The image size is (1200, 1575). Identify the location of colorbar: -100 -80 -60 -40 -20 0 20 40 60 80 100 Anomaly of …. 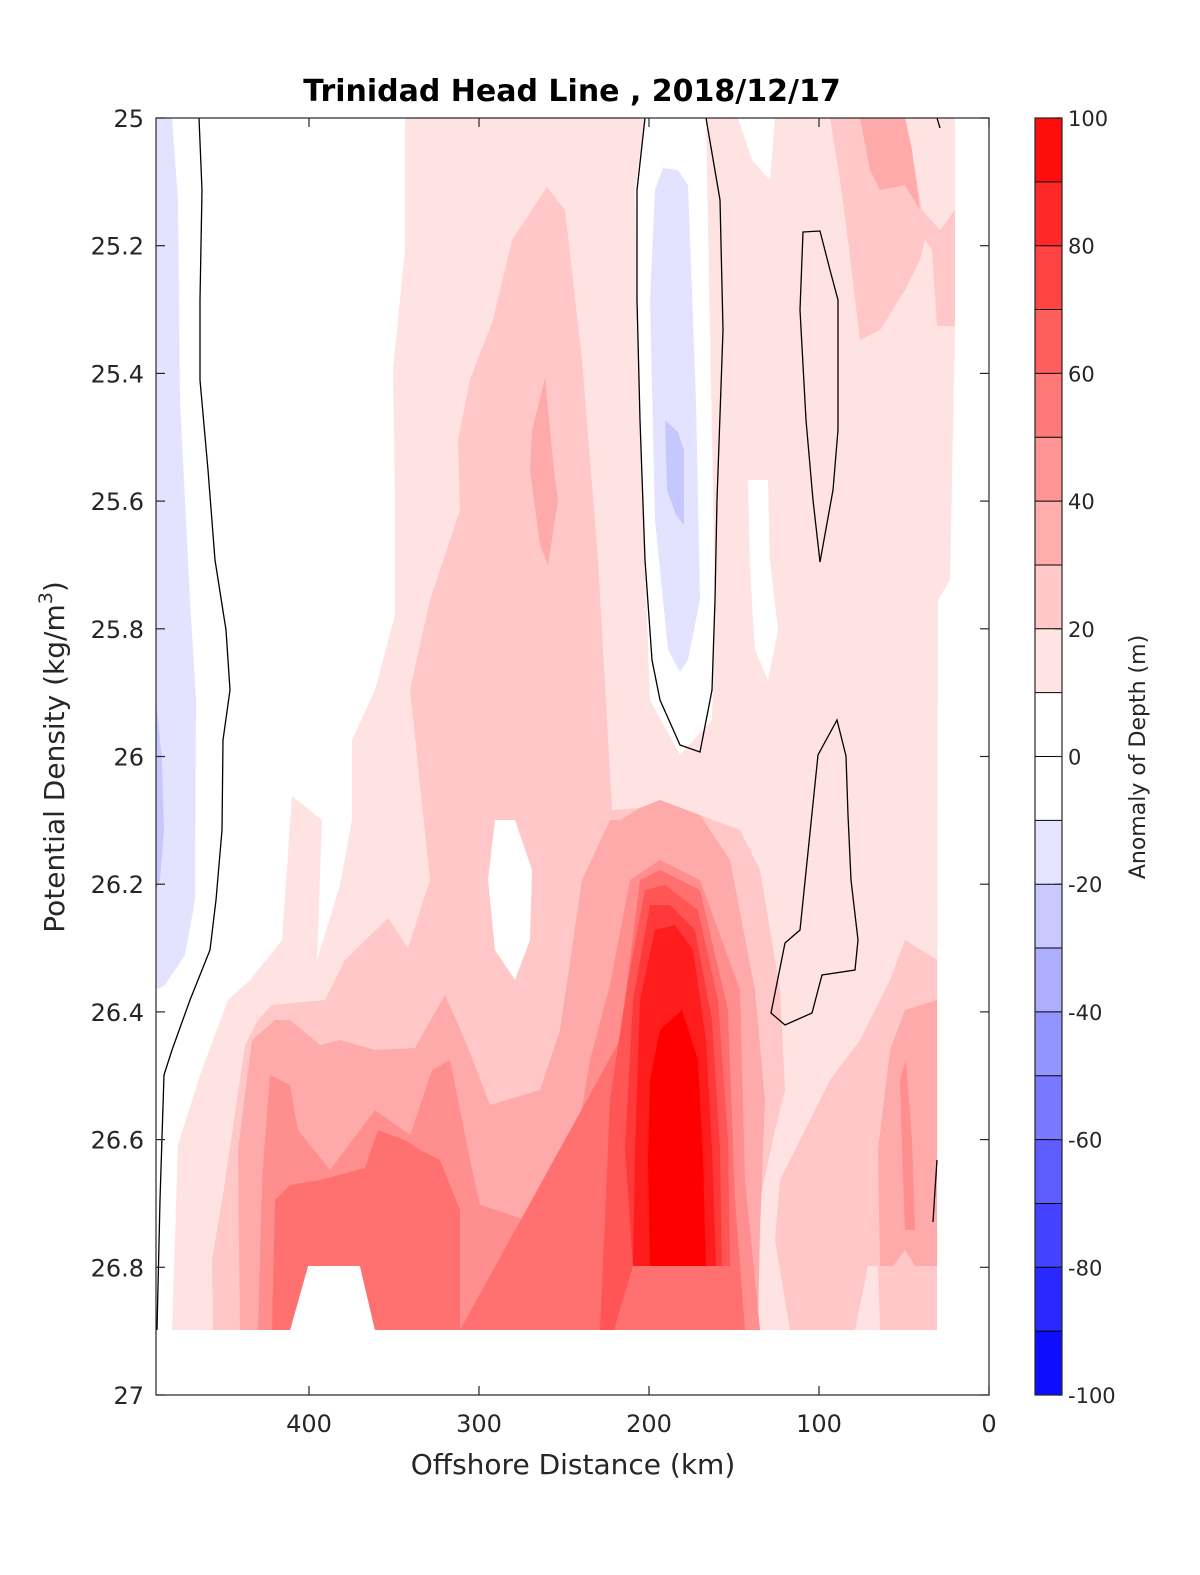
(1092, 757).